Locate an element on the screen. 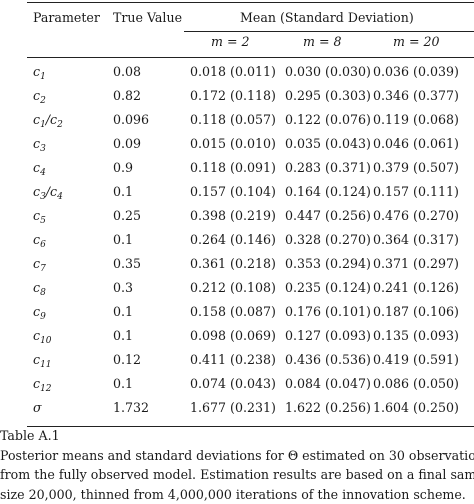 Image resolution: width=474 pixels, height=504 pixels. param-cell: σ is located at coordinates (37, 408).